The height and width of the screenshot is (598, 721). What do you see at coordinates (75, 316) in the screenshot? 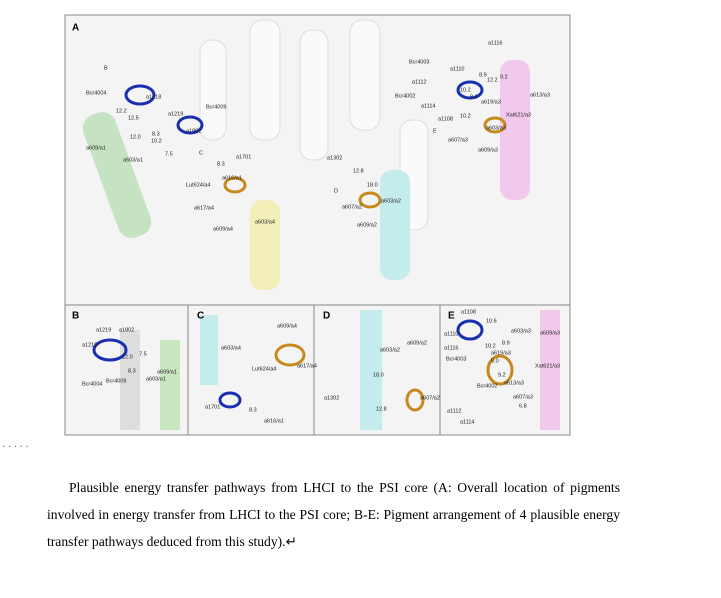
I see `panel-label: B` at bounding box center [75, 316].